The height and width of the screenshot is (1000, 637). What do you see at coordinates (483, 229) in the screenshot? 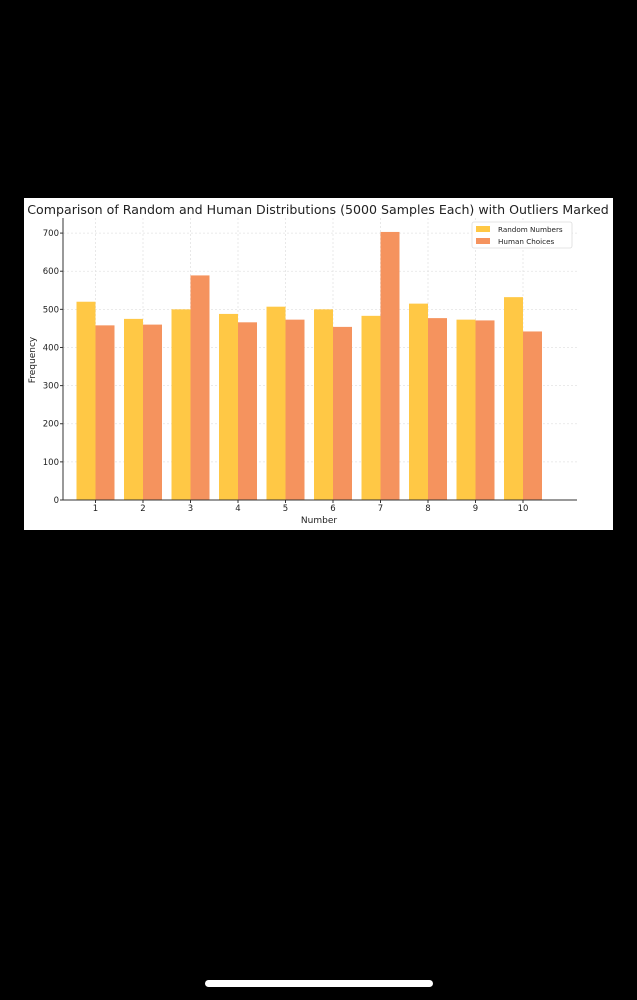
I see `legend-swatch-random-numbers` at bounding box center [483, 229].